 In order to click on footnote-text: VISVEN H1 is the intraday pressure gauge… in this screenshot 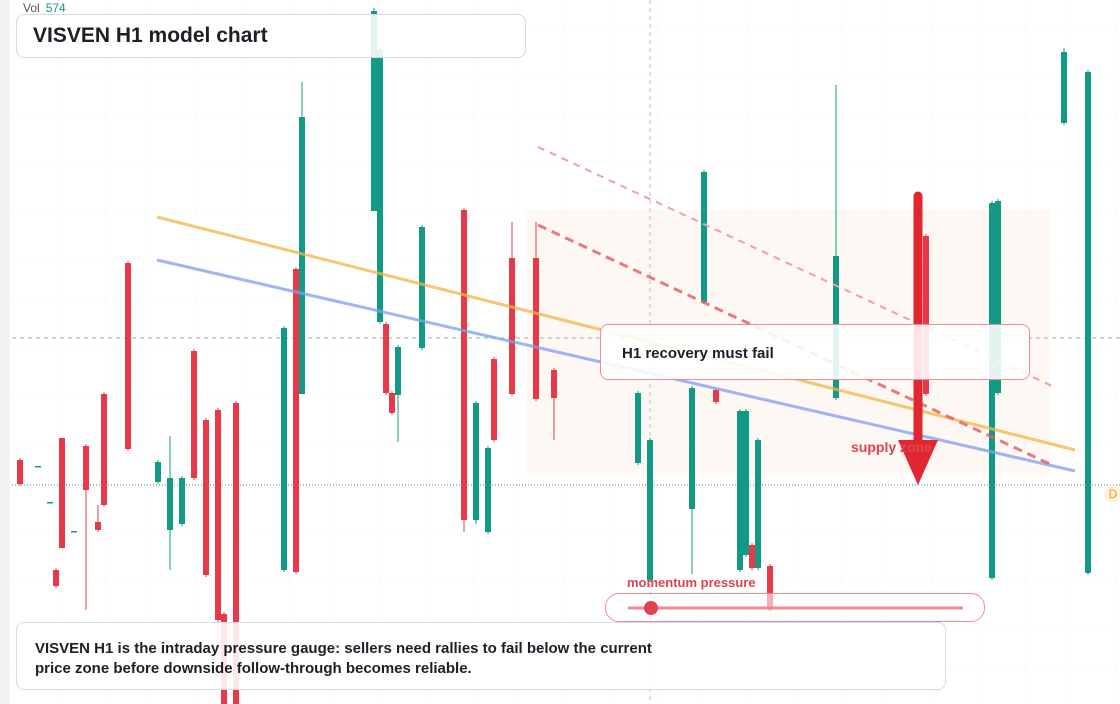, I will do `click(343, 658)`.